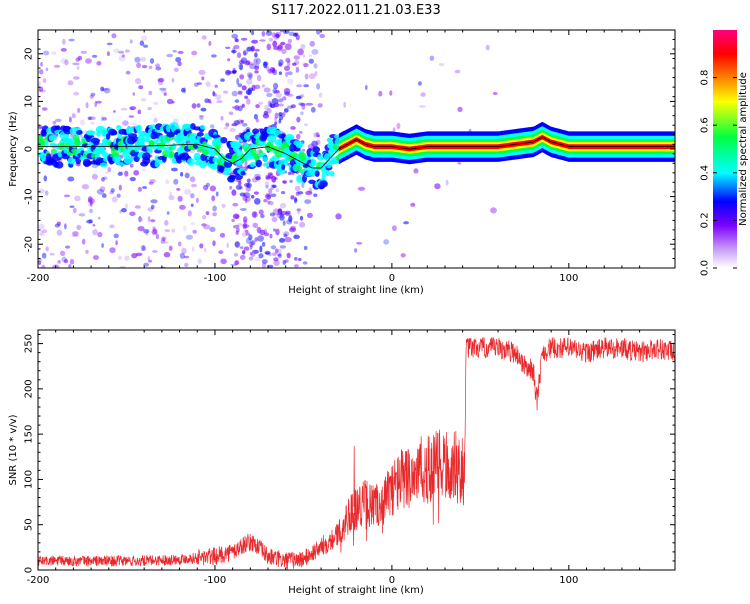 This screenshot has height=604, width=750. Describe the element at coordinates (356, 590) in the screenshot. I see `snr-xlabel: Height of straight line (km)` at that location.